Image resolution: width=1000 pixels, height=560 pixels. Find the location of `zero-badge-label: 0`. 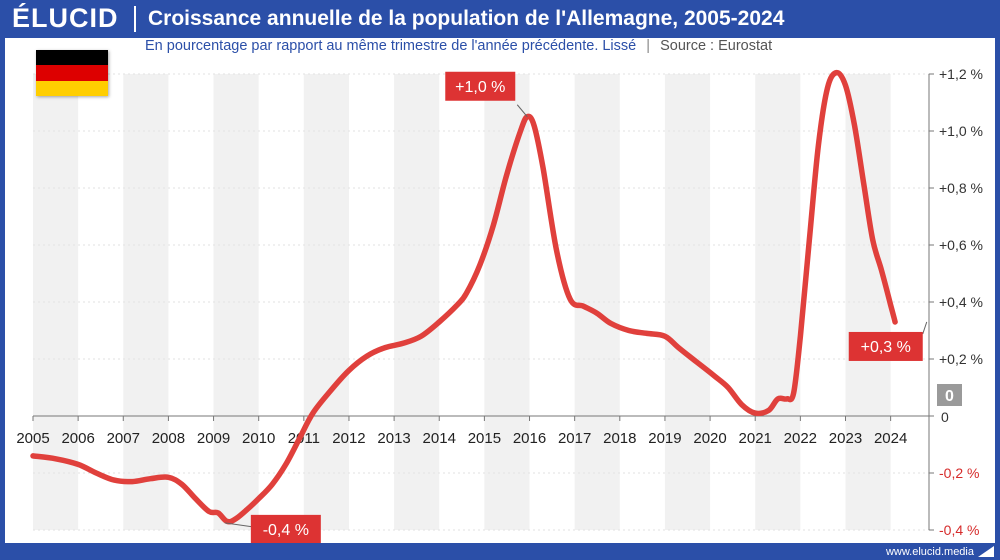

zero-badge-label: 0 is located at coordinates (949, 396).